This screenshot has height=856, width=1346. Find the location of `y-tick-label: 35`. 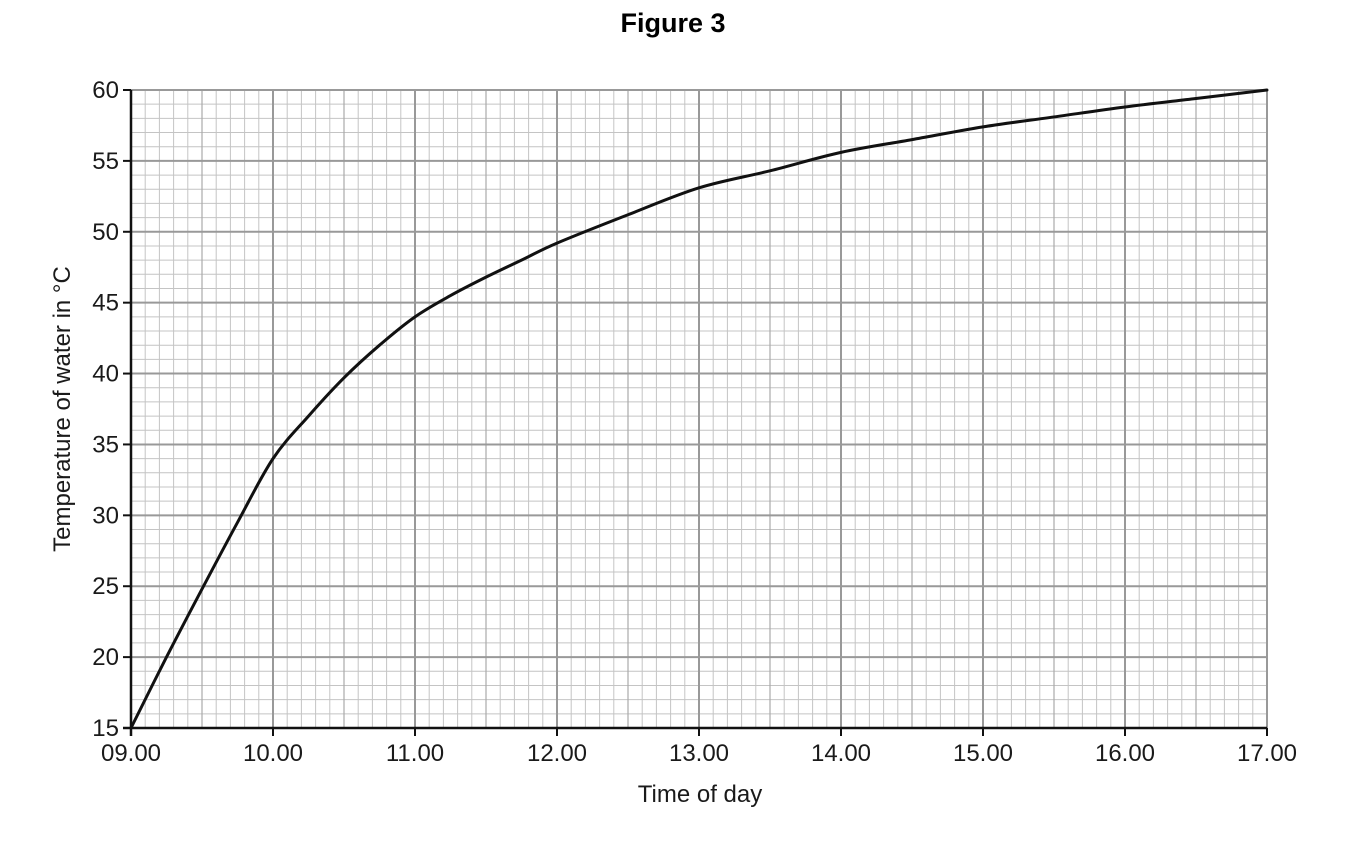

y-tick-label: 35 is located at coordinates (105, 444).